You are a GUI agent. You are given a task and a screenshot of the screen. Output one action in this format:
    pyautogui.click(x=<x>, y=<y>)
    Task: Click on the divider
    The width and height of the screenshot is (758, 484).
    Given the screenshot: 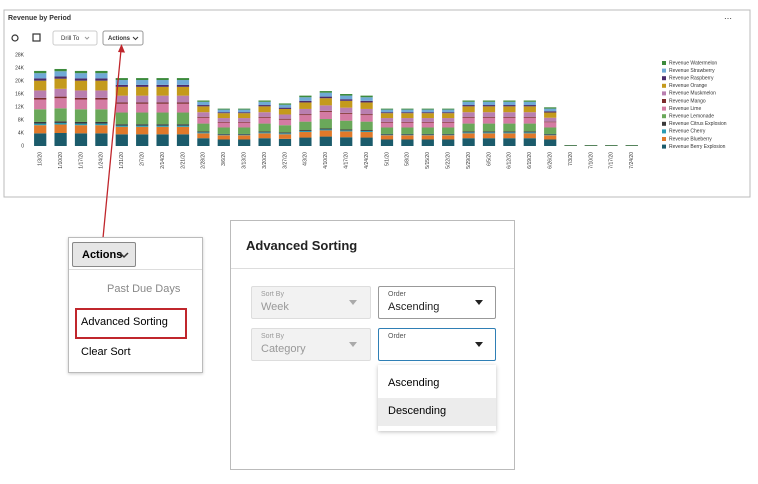 What is the action you would take?
    pyautogui.click(x=372, y=268)
    